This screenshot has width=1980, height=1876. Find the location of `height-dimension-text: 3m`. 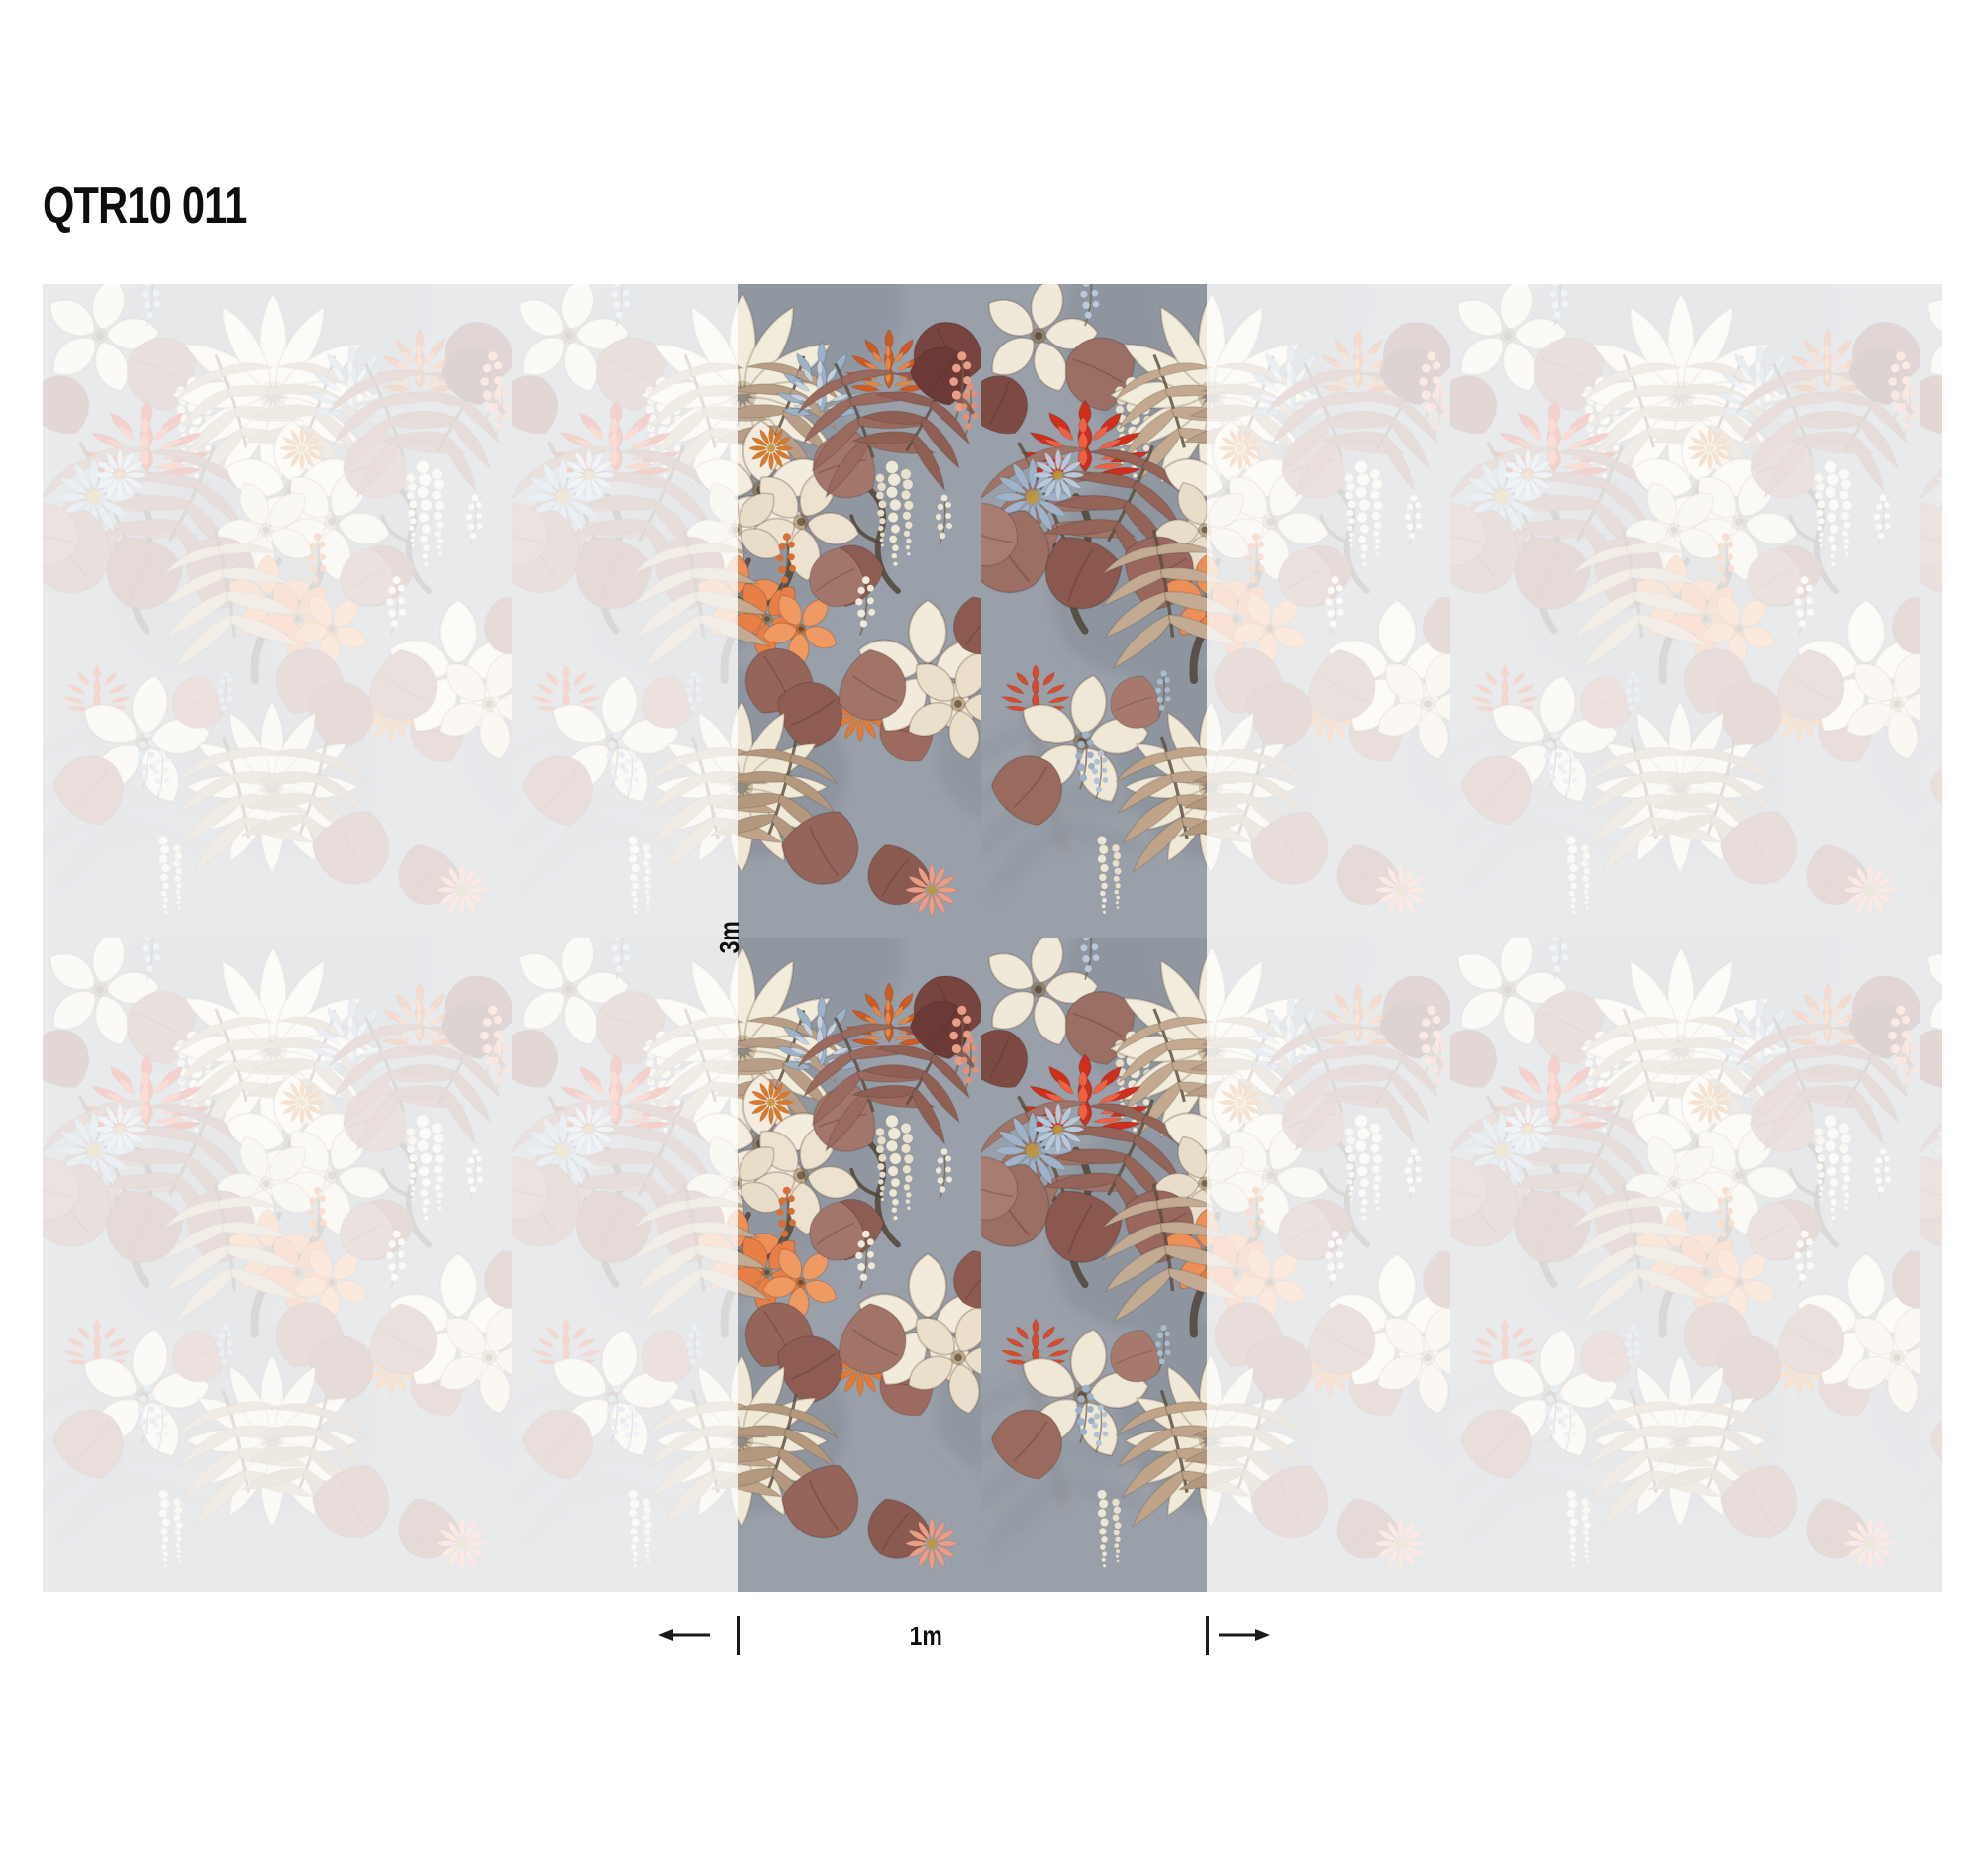

height-dimension-text: 3m is located at coordinates (729, 937).